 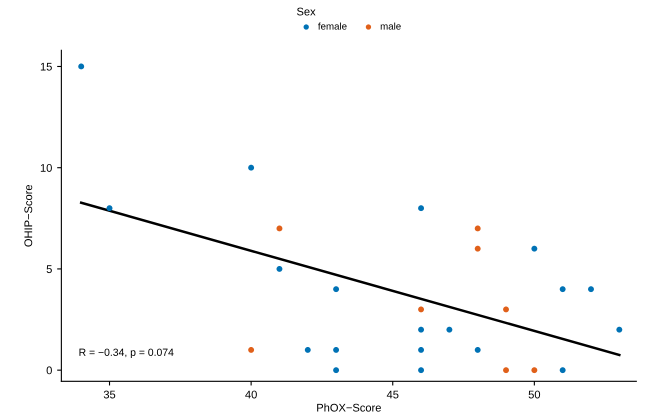 What do you see at coordinates (349, 407) in the screenshot?
I see `x-axis-title: PhOX−Score` at bounding box center [349, 407].